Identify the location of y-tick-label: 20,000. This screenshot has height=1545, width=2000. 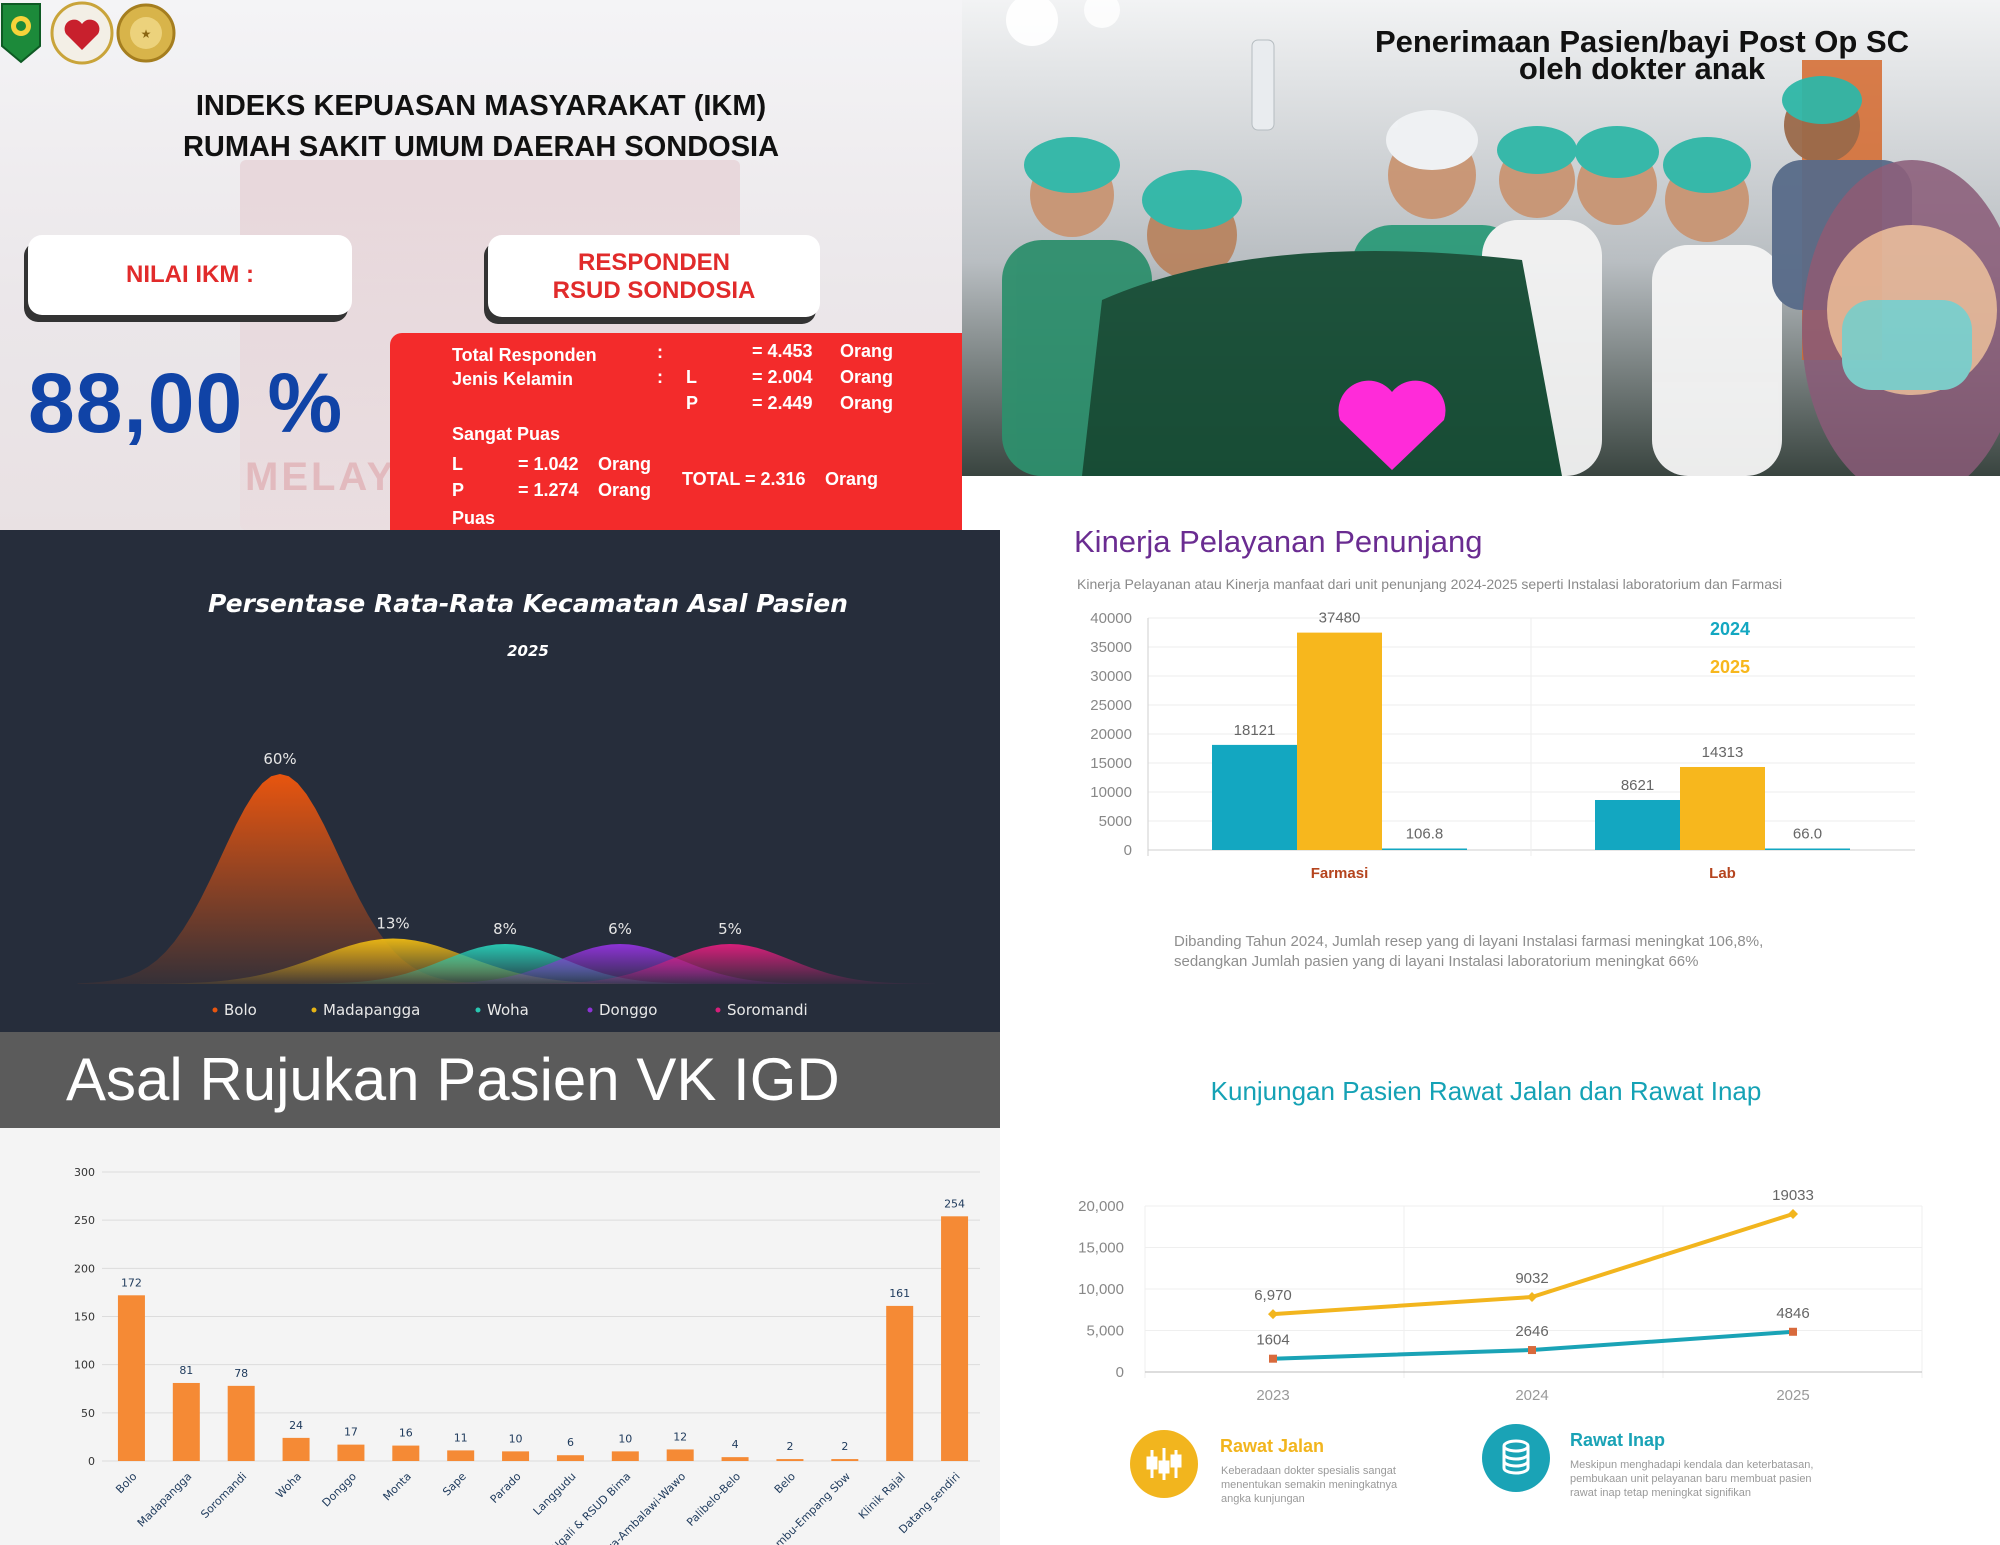
(1101, 1206).